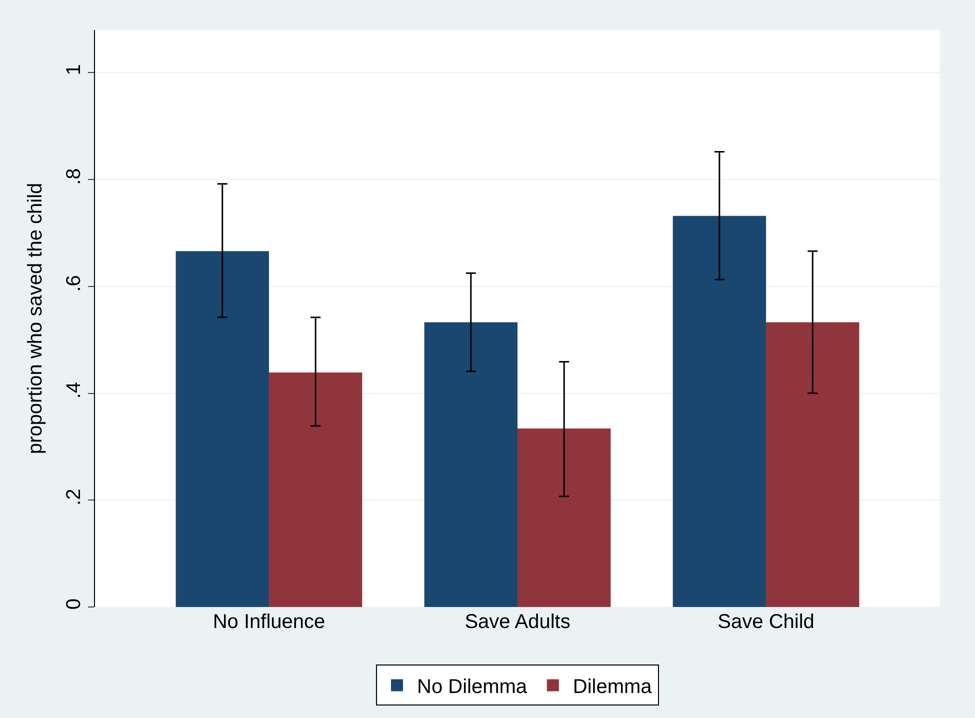  Describe the element at coordinates (74, 604) in the screenshot. I see `y-tick-label: 0` at that location.